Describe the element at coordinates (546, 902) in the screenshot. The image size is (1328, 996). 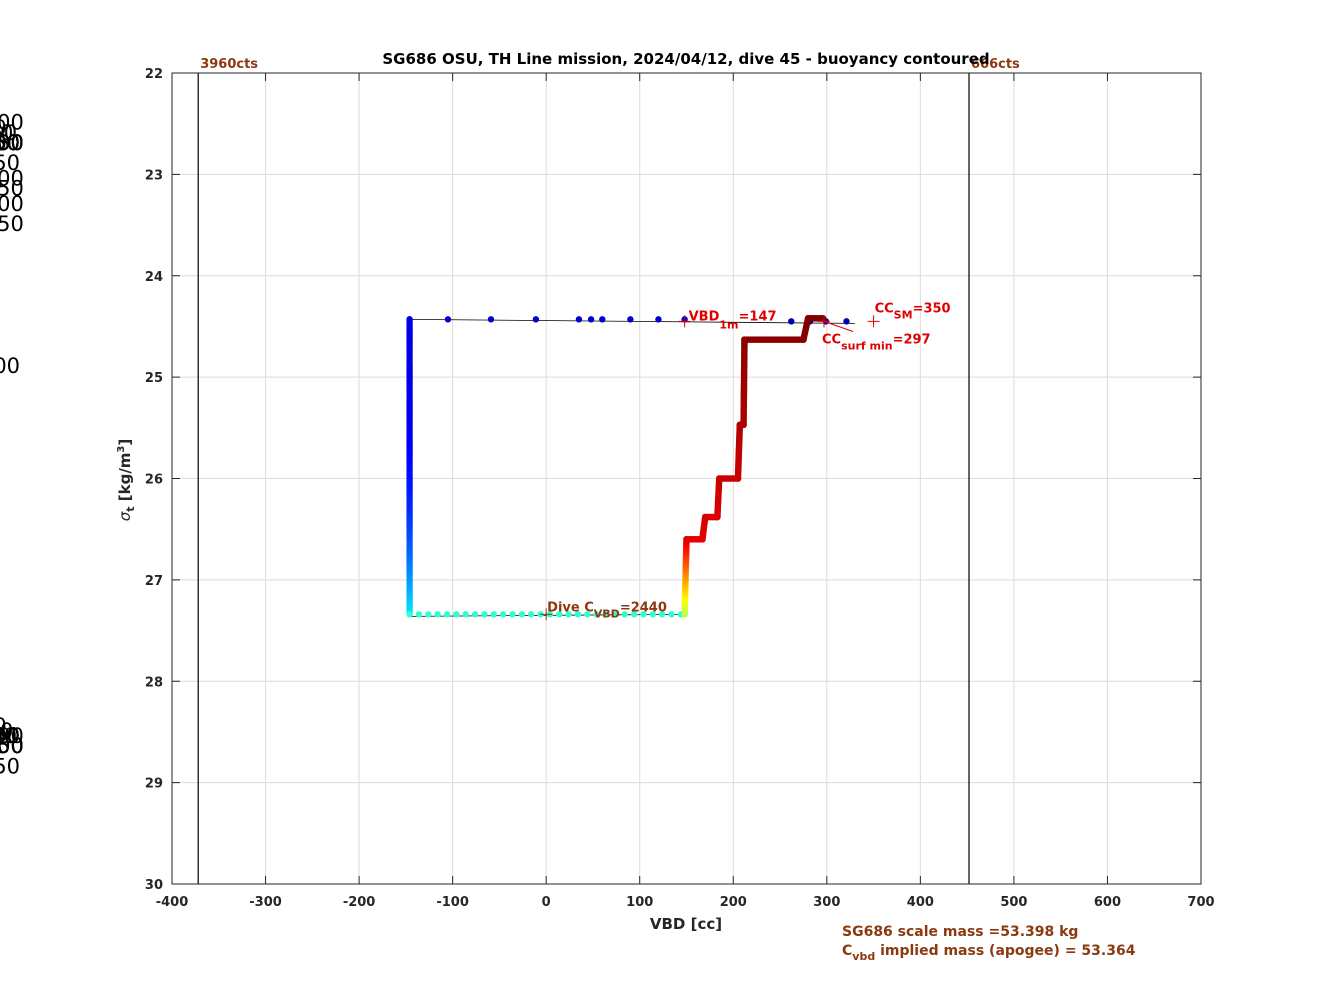
I see `x-tick-label: 0` at that location.